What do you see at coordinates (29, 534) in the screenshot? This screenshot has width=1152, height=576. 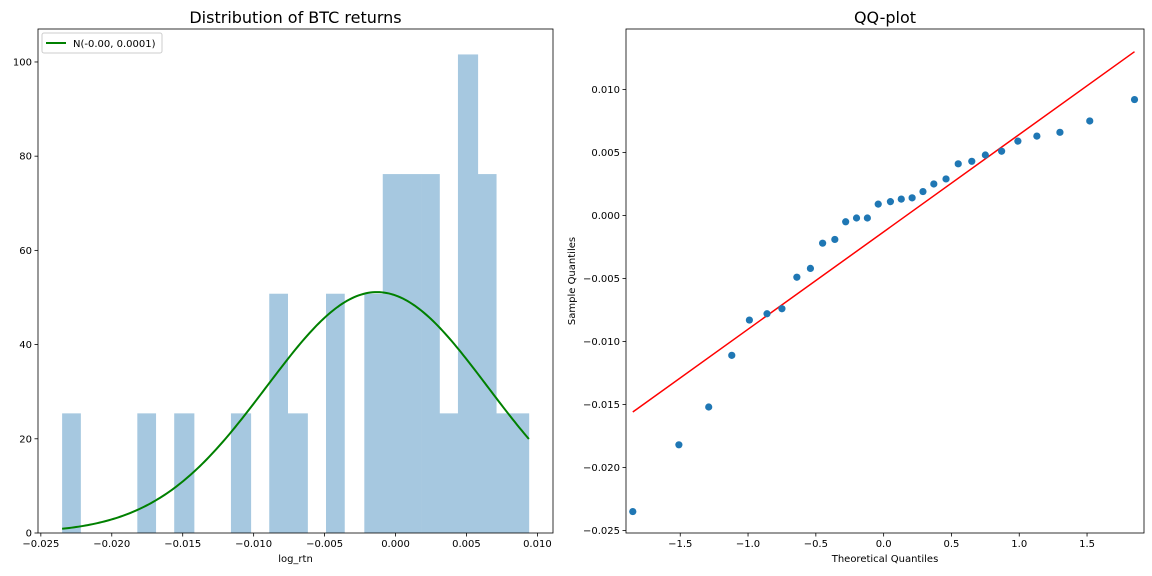 I see `y-tick-label: 0` at bounding box center [29, 534].